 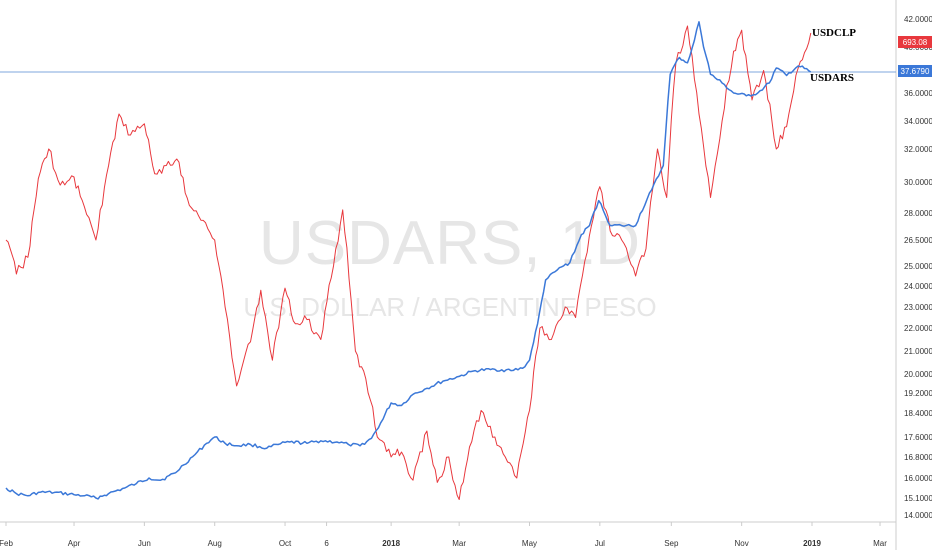 What do you see at coordinates (918, 149) in the screenshot?
I see `y-tick-label: 32.0000` at bounding box center [918, 149].